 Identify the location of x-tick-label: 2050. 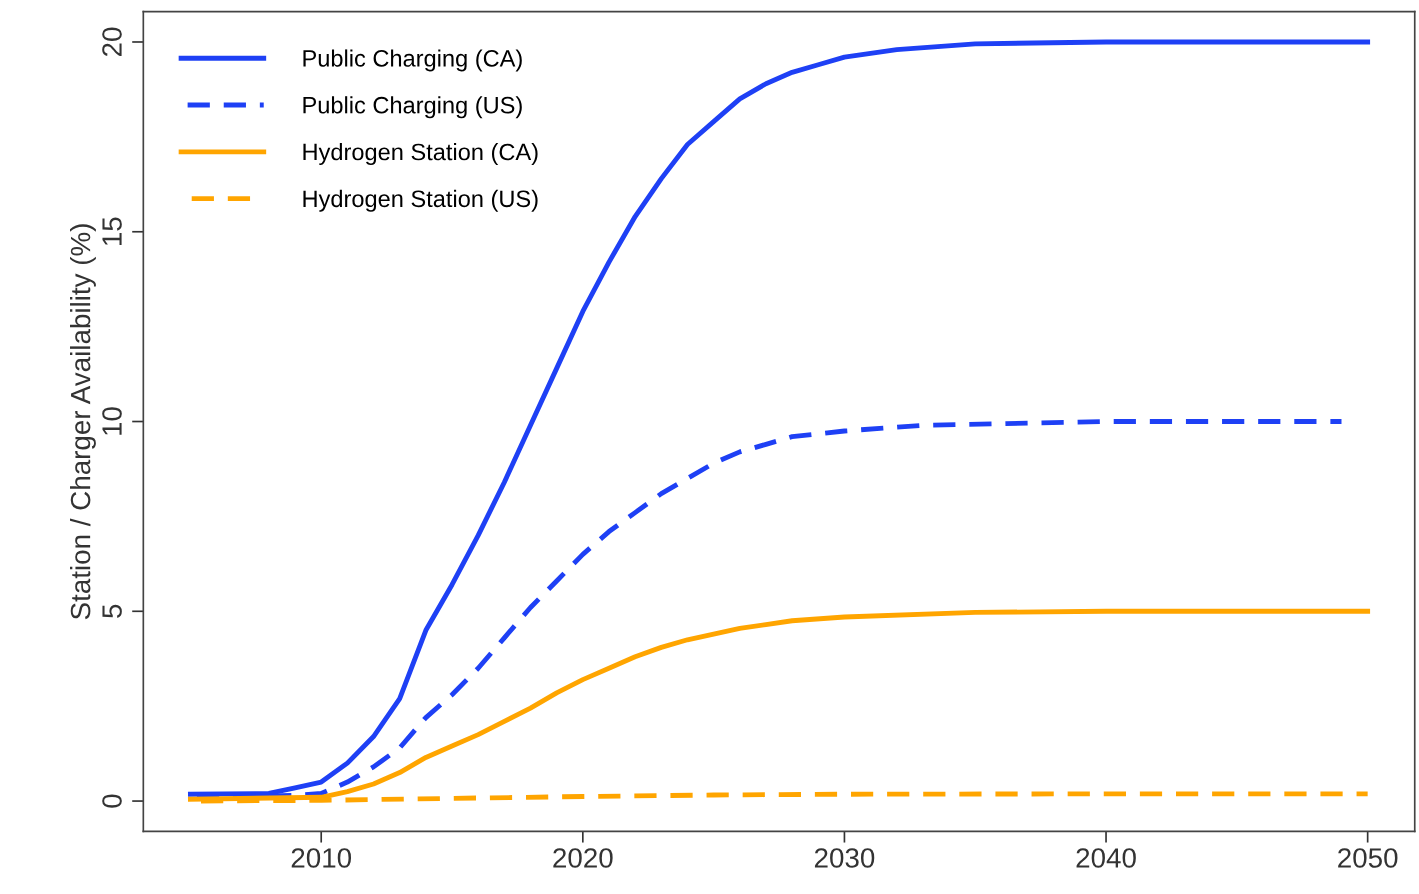
(1368, 858).